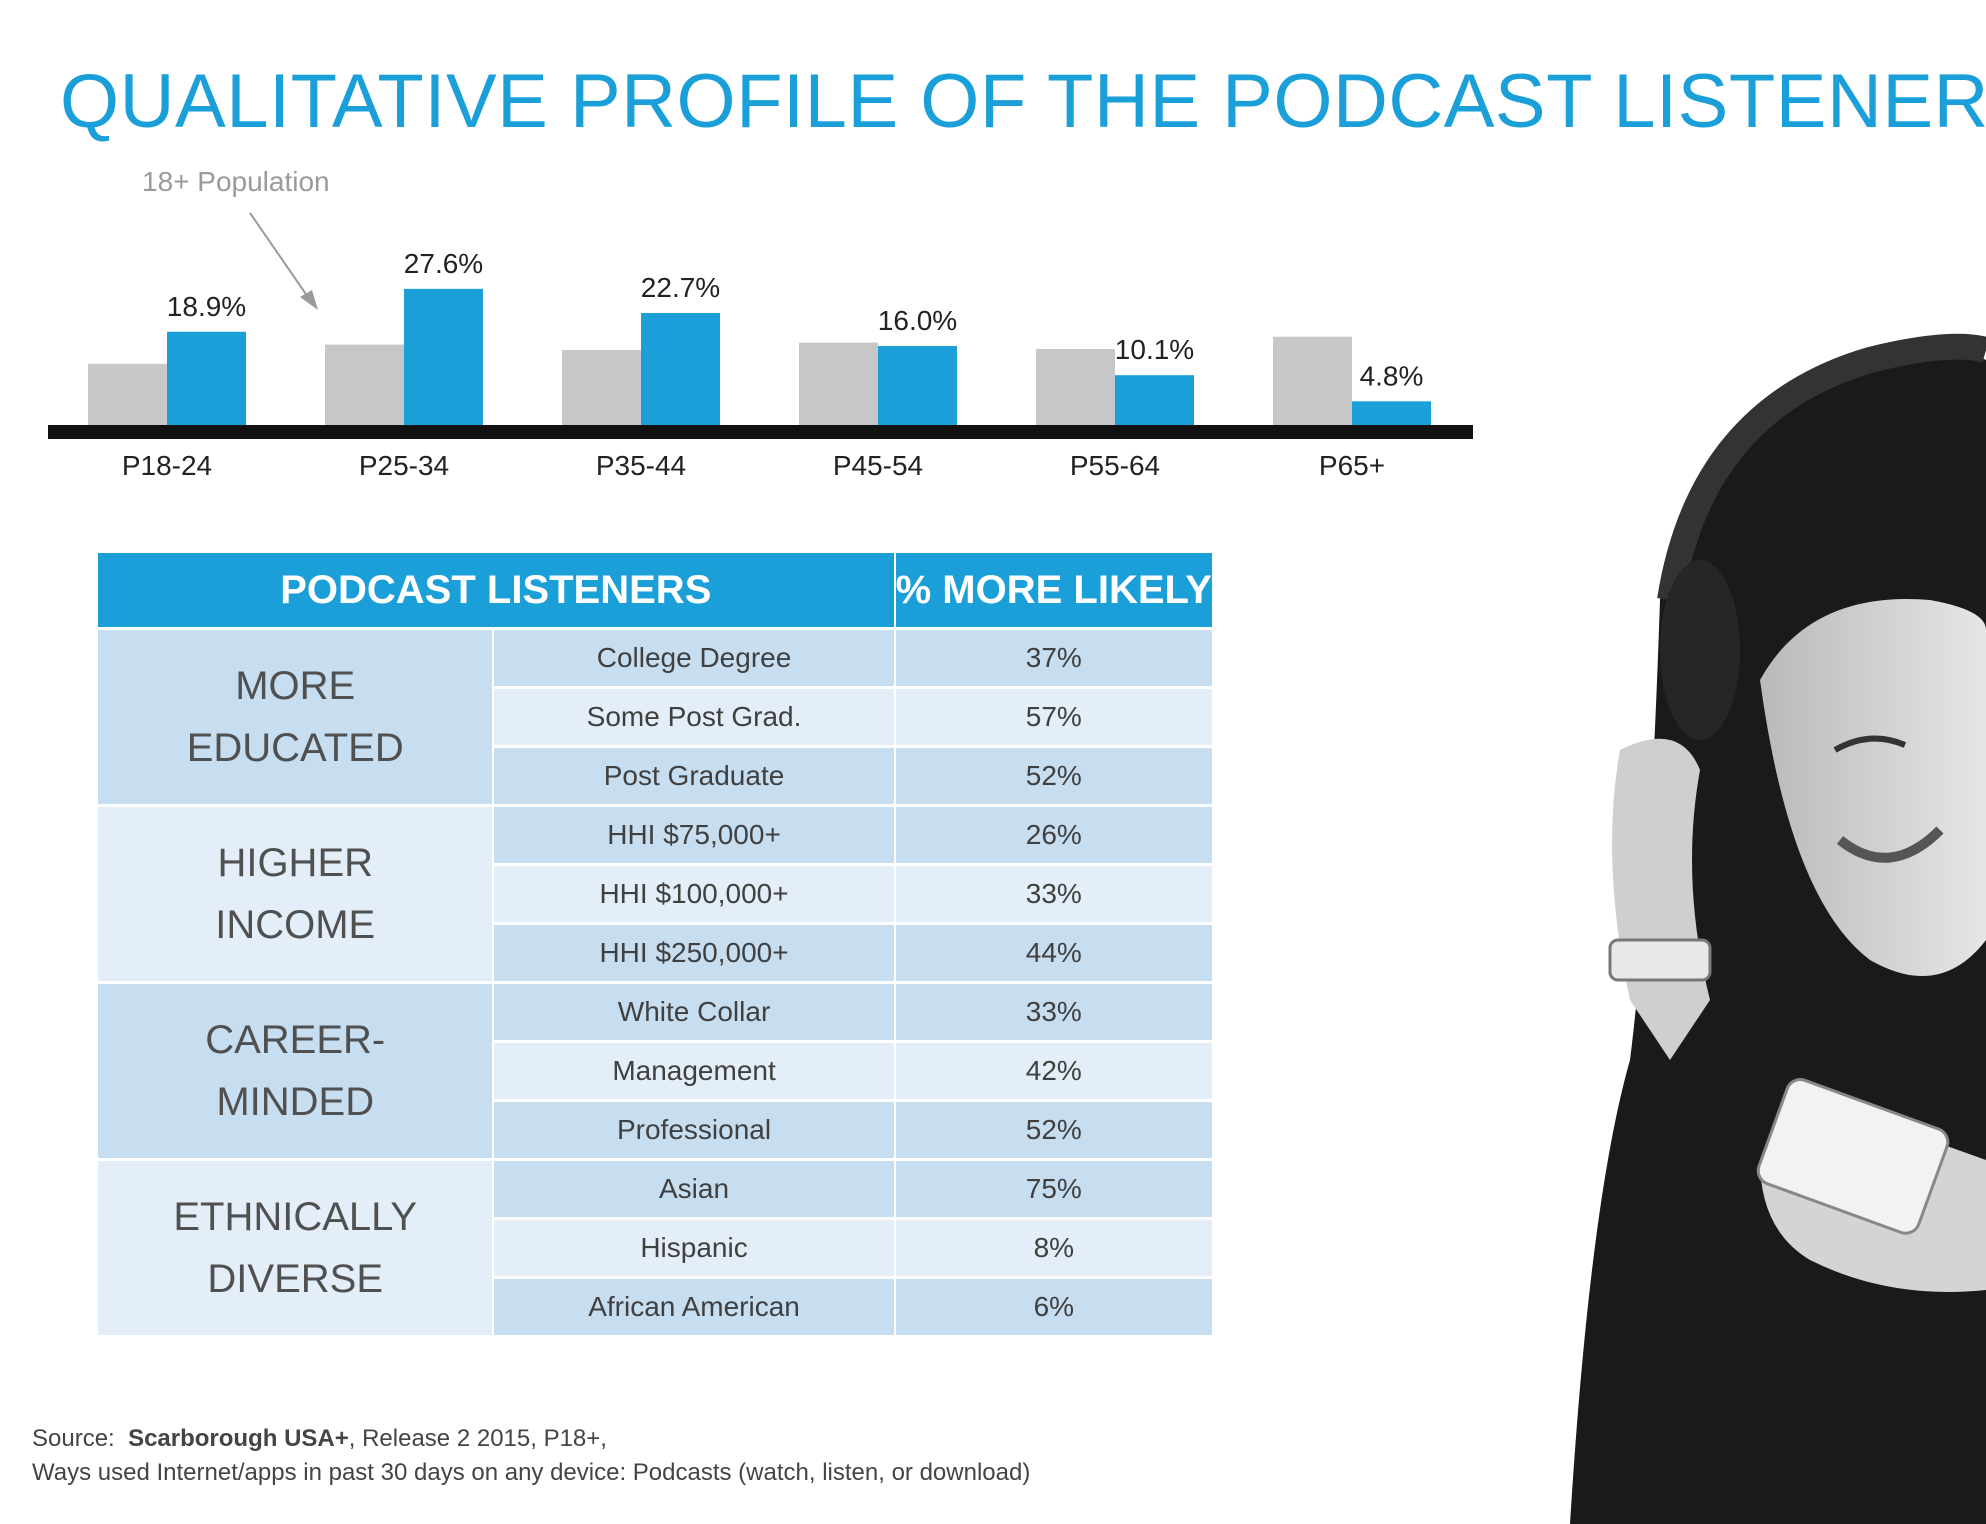  I want to click on x-axis-baseline, so click(760, 432).